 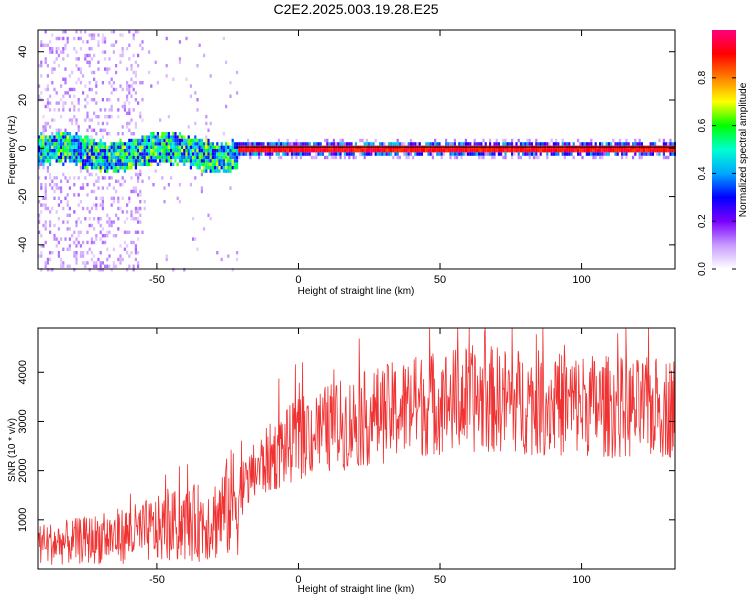 What do you see at coordinates (716, 173) in the screenshot?
I see `colorbar-ticks: 0.00.20.40.60.8` at bounding box center [716, 173].